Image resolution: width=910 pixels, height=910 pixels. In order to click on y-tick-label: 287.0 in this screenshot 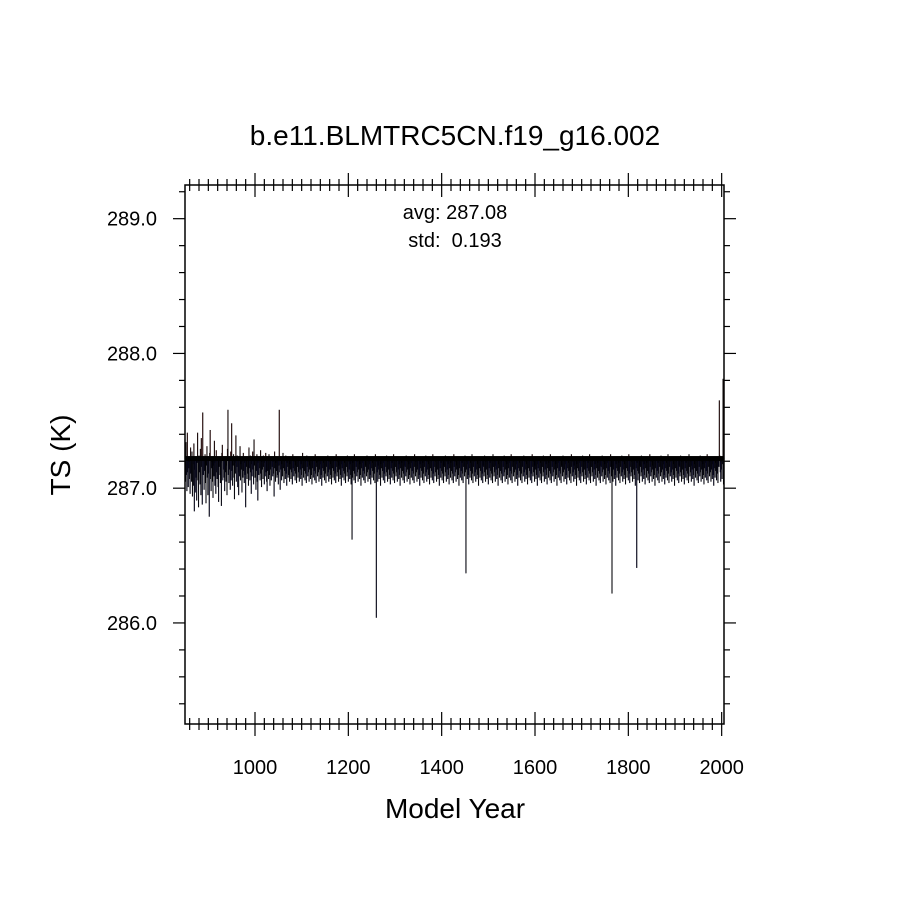, I will do `click(132, 489)`.